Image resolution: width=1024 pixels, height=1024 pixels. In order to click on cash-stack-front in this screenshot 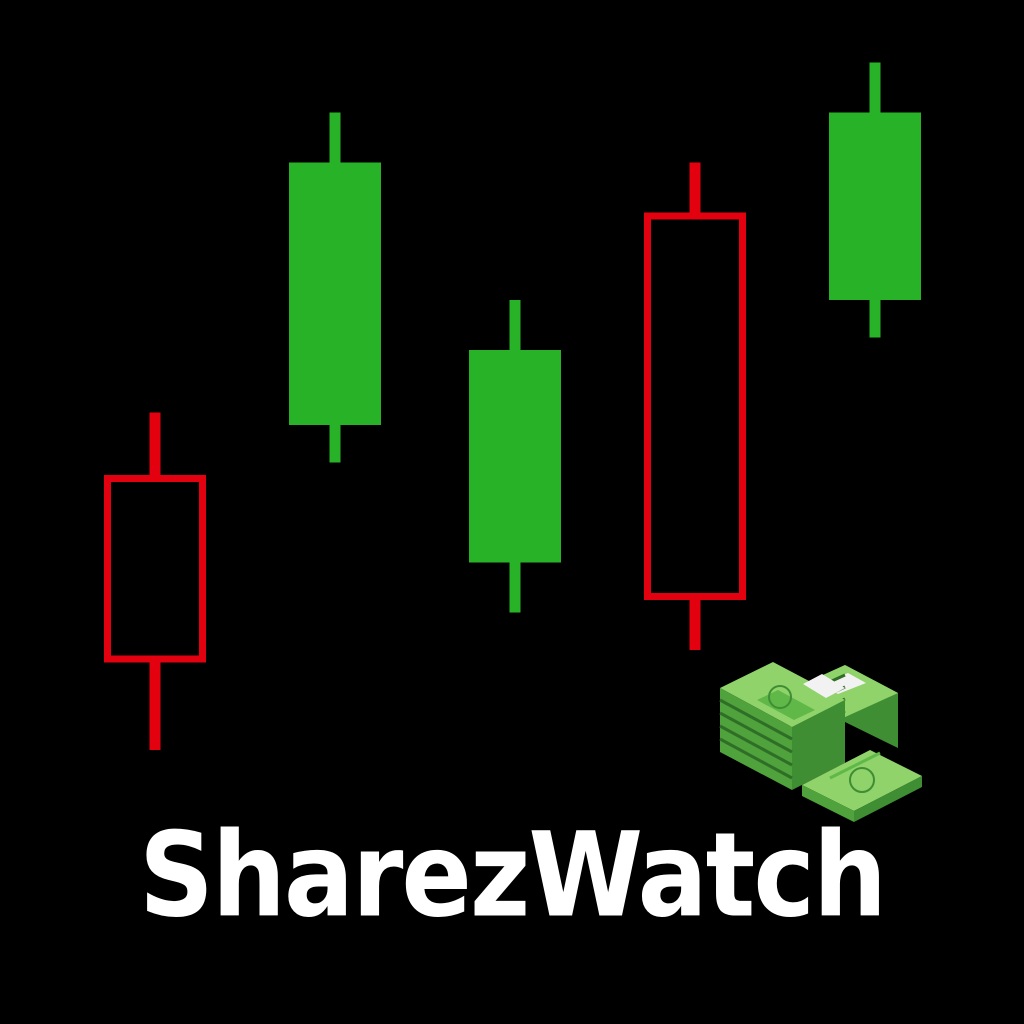, I will do `click(862, 786)`.